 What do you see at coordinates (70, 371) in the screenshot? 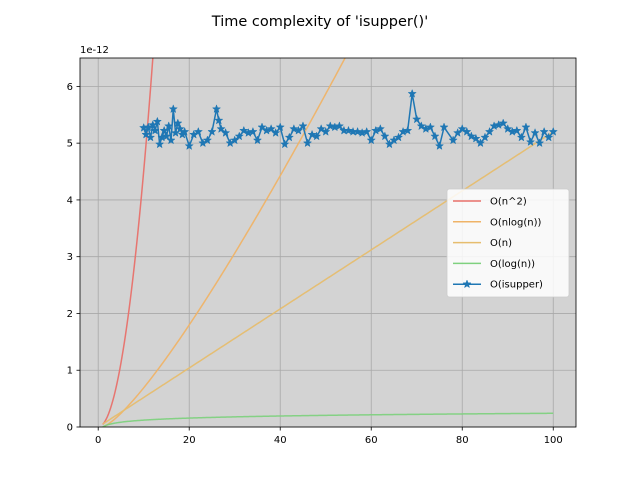
I see `y-tick-label: 1` at bounding box center [70, 371].